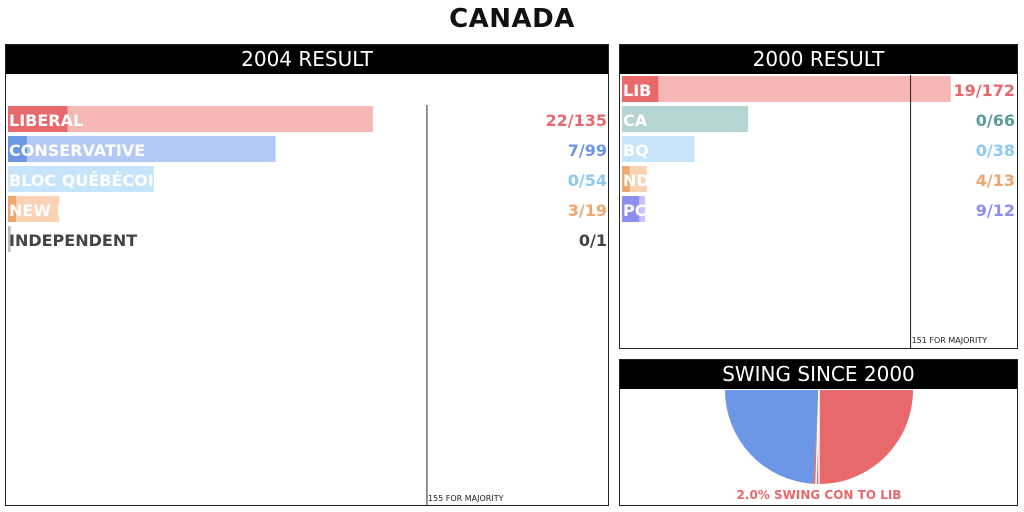 The height and width of the screenshot is (512, 1024). Describe the element at coordinates (995, 210) in the screenshot. I see `seat-count-label: 9/12` at that location.